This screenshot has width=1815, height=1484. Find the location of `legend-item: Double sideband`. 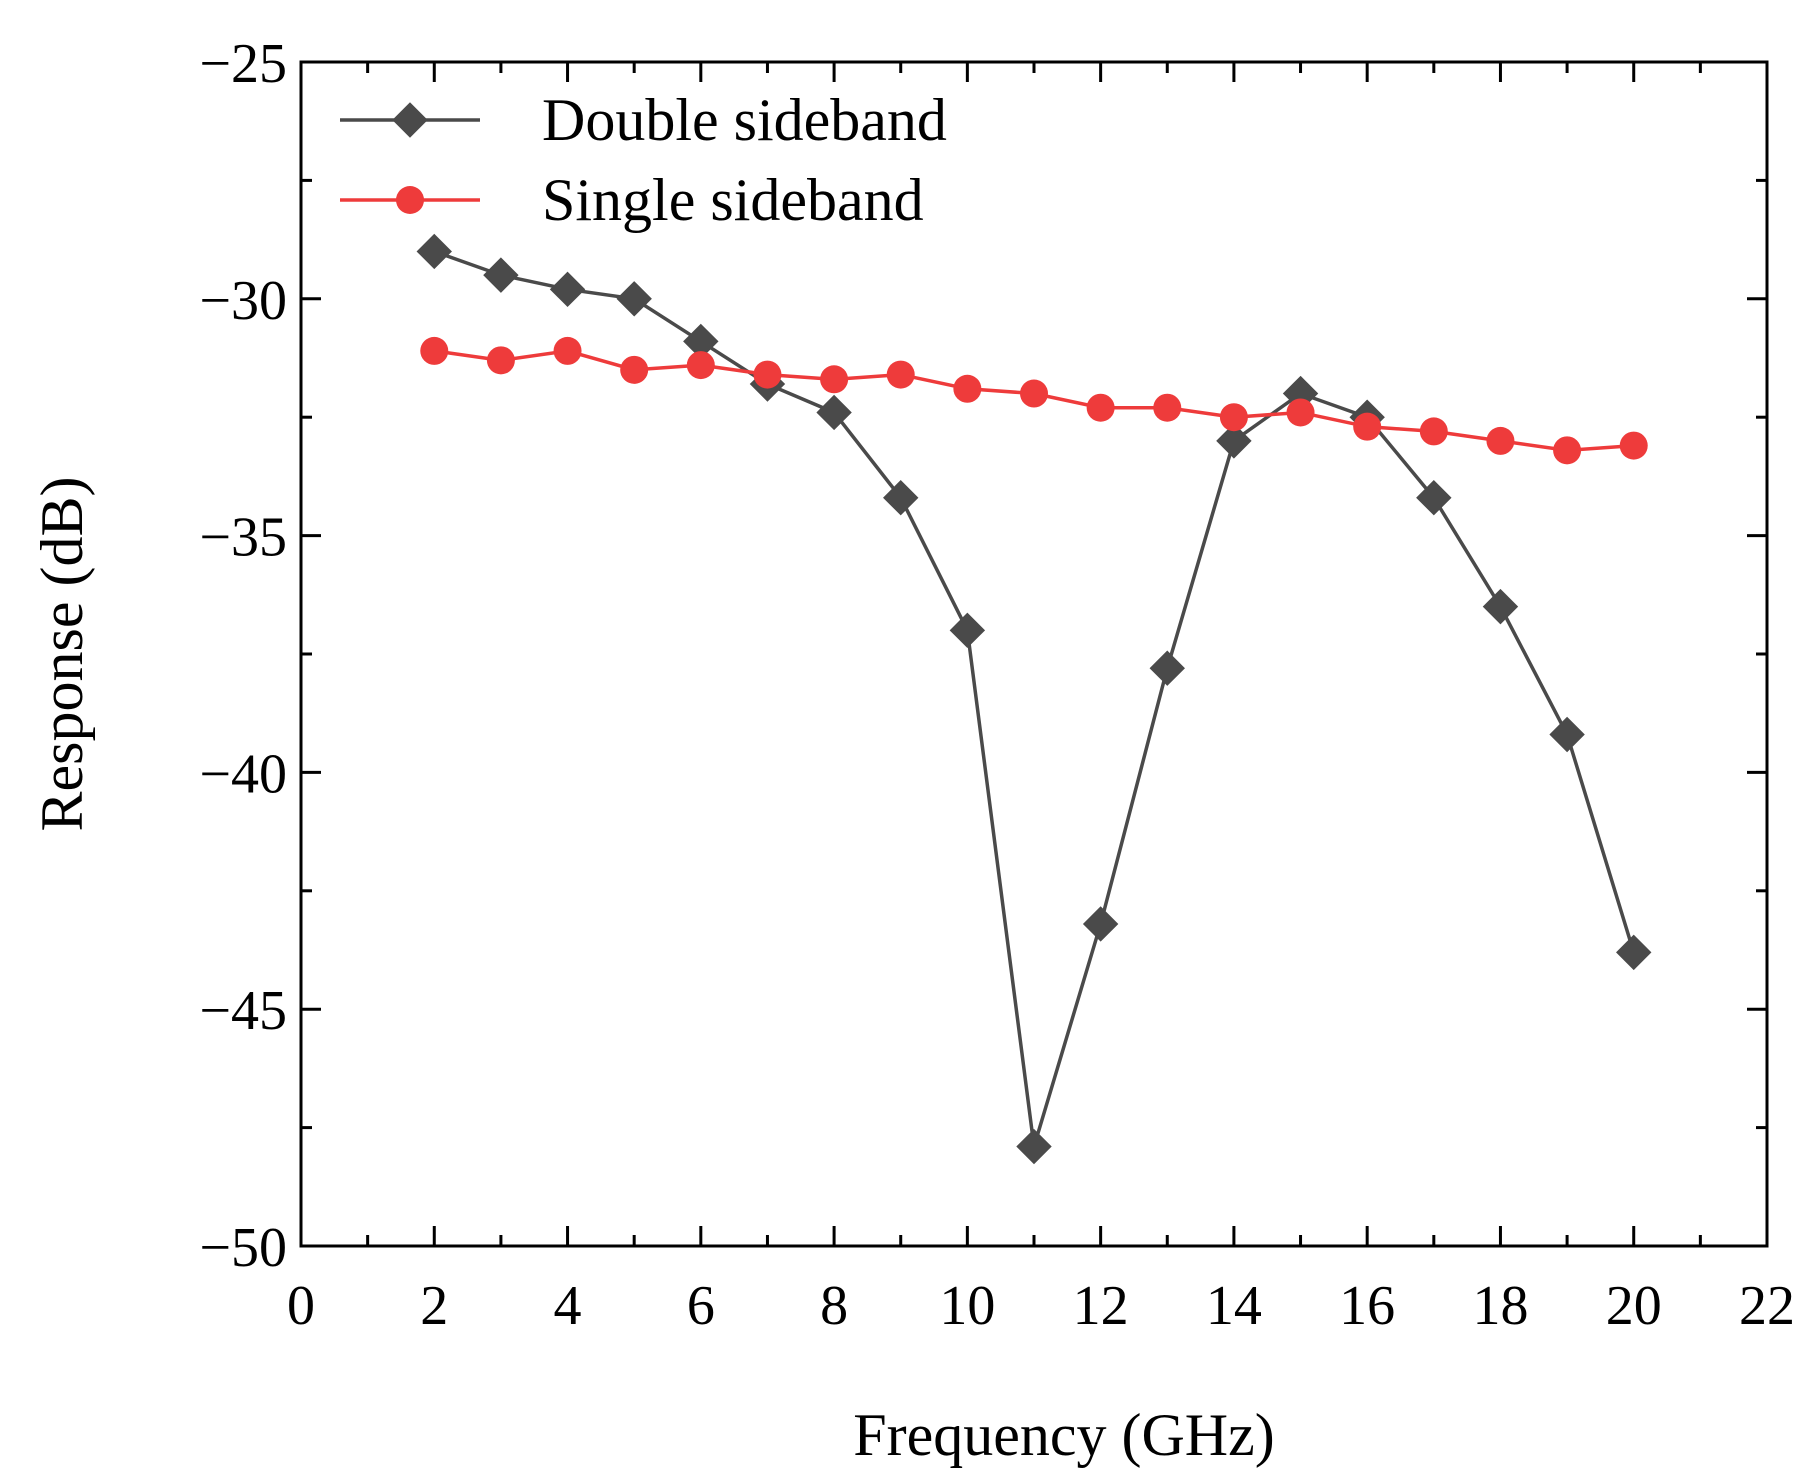

legend-item: Double sideband is located at coordinates (643, 120).